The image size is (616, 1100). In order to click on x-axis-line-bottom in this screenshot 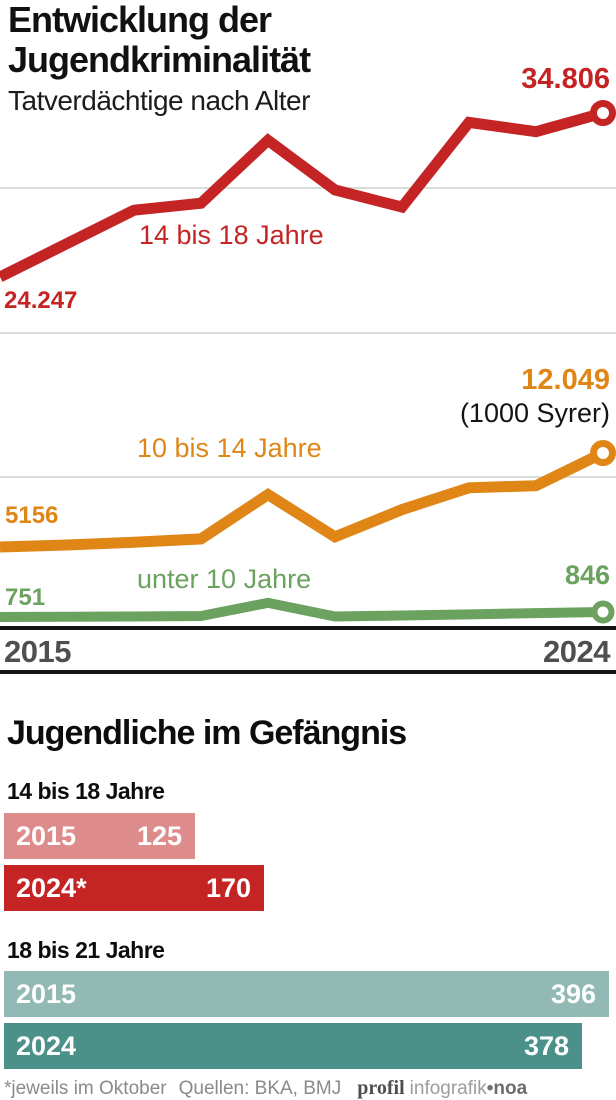, I will do `click(308, 672)`.